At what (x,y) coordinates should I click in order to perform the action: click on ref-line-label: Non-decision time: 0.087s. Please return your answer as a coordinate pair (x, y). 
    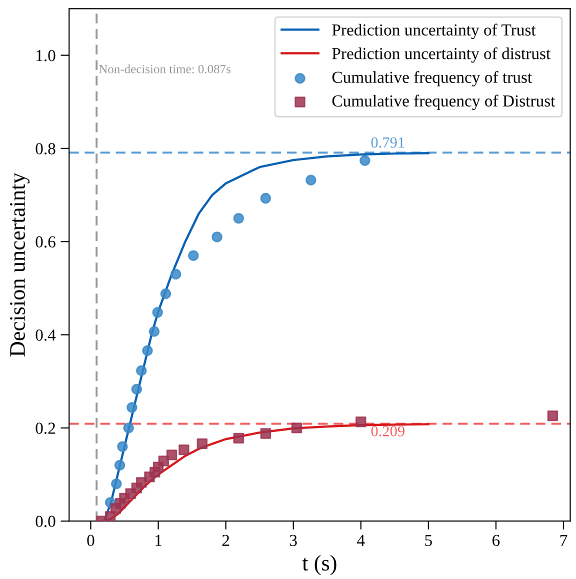
    Looking at the image, I should click on (164, 69).